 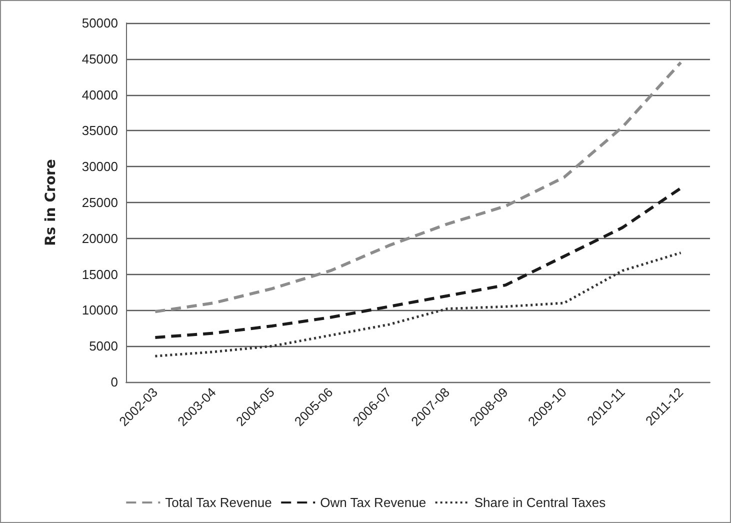 What do you see at coordinates (373, 502) in the screenshot?
I see `legend-label: Own Tax Revenue` at bounding box center [373, 502].